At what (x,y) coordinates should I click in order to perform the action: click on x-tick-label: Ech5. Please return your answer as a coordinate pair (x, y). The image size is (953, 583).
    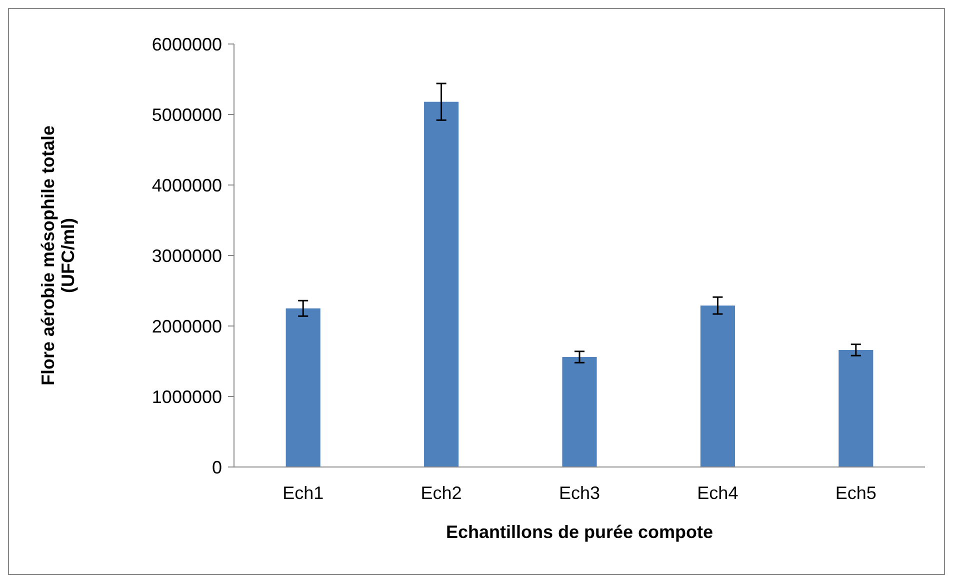
    Looking at the image, I should click on (855, 493).